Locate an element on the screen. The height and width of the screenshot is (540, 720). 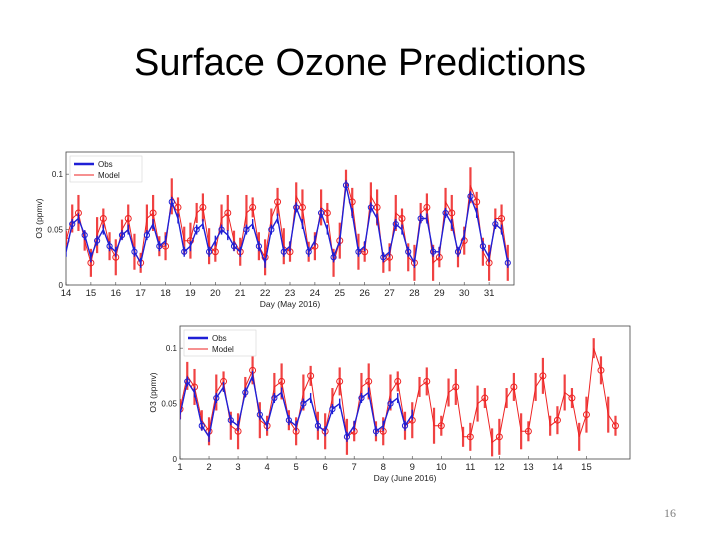
legend-obs-label: Obs is located at coordinates (219, 338).